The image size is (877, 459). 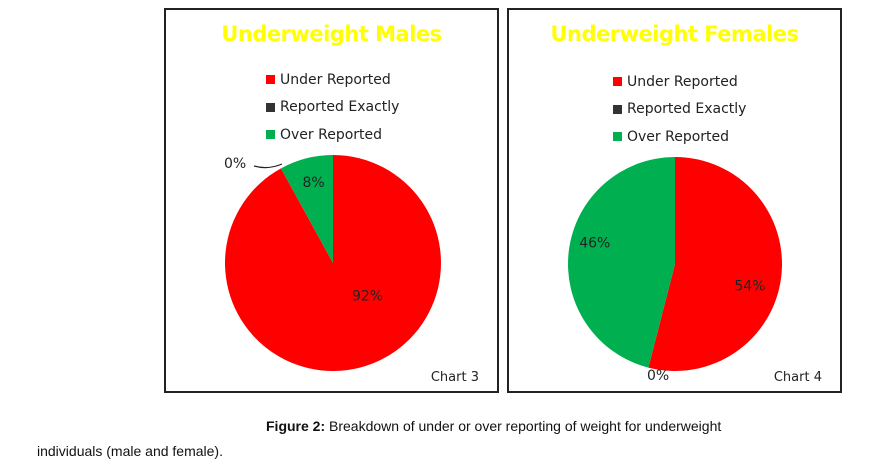 I want to click on chart-title: Underweight Females, so click(x=674, y=34).